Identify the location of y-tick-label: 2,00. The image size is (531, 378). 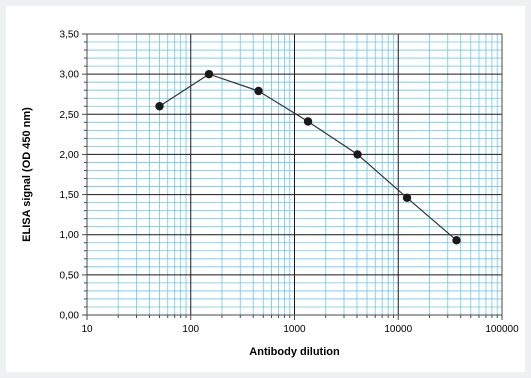
(70, 155).